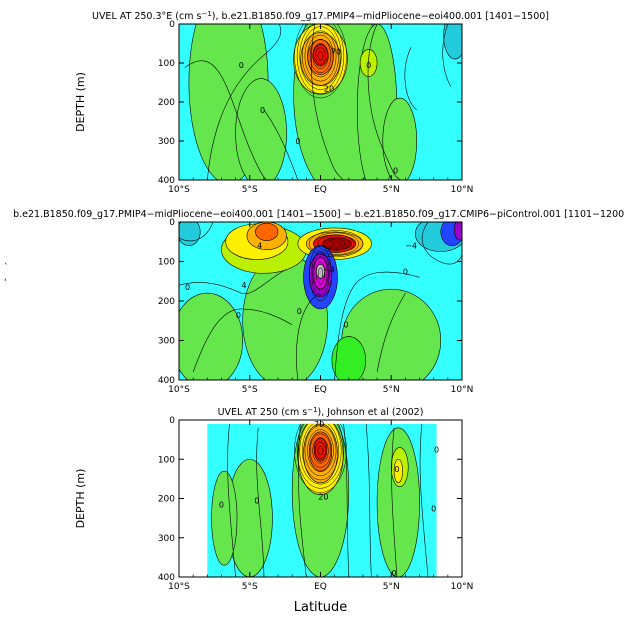 The height and width of the screenshot is (626, 625). I want to click on fill-deepcyan-east, so click(452, 42).